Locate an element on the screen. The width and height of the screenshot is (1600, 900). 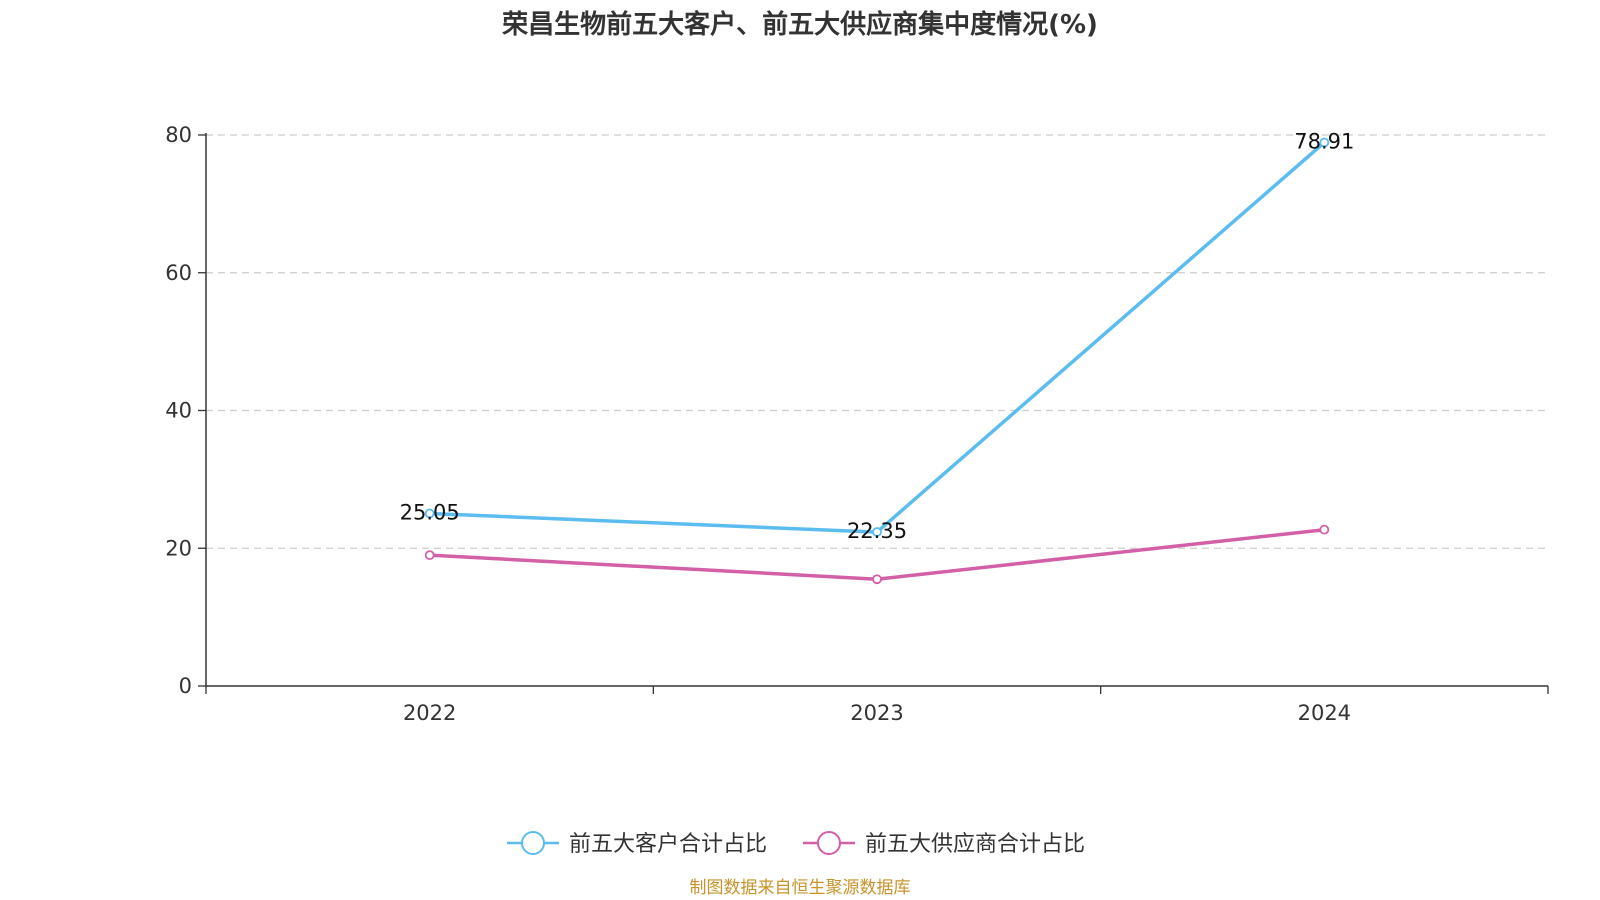
data-label: 78.91 is located at coordinates (1324, 142).